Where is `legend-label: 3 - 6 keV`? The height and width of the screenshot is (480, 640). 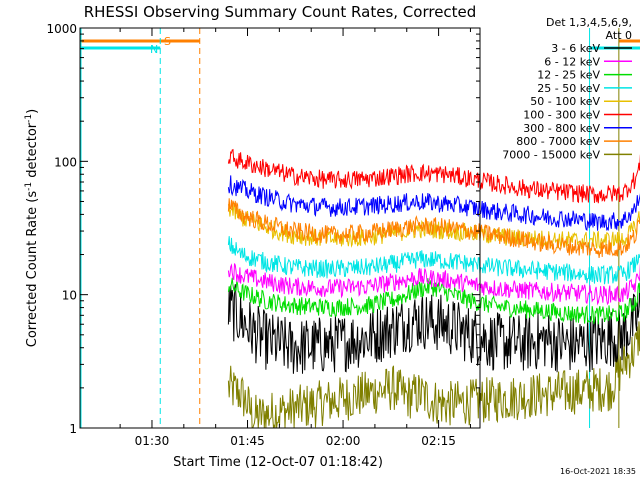 legend-label: 3 - 6 keV is located at coordinates (575, 48).